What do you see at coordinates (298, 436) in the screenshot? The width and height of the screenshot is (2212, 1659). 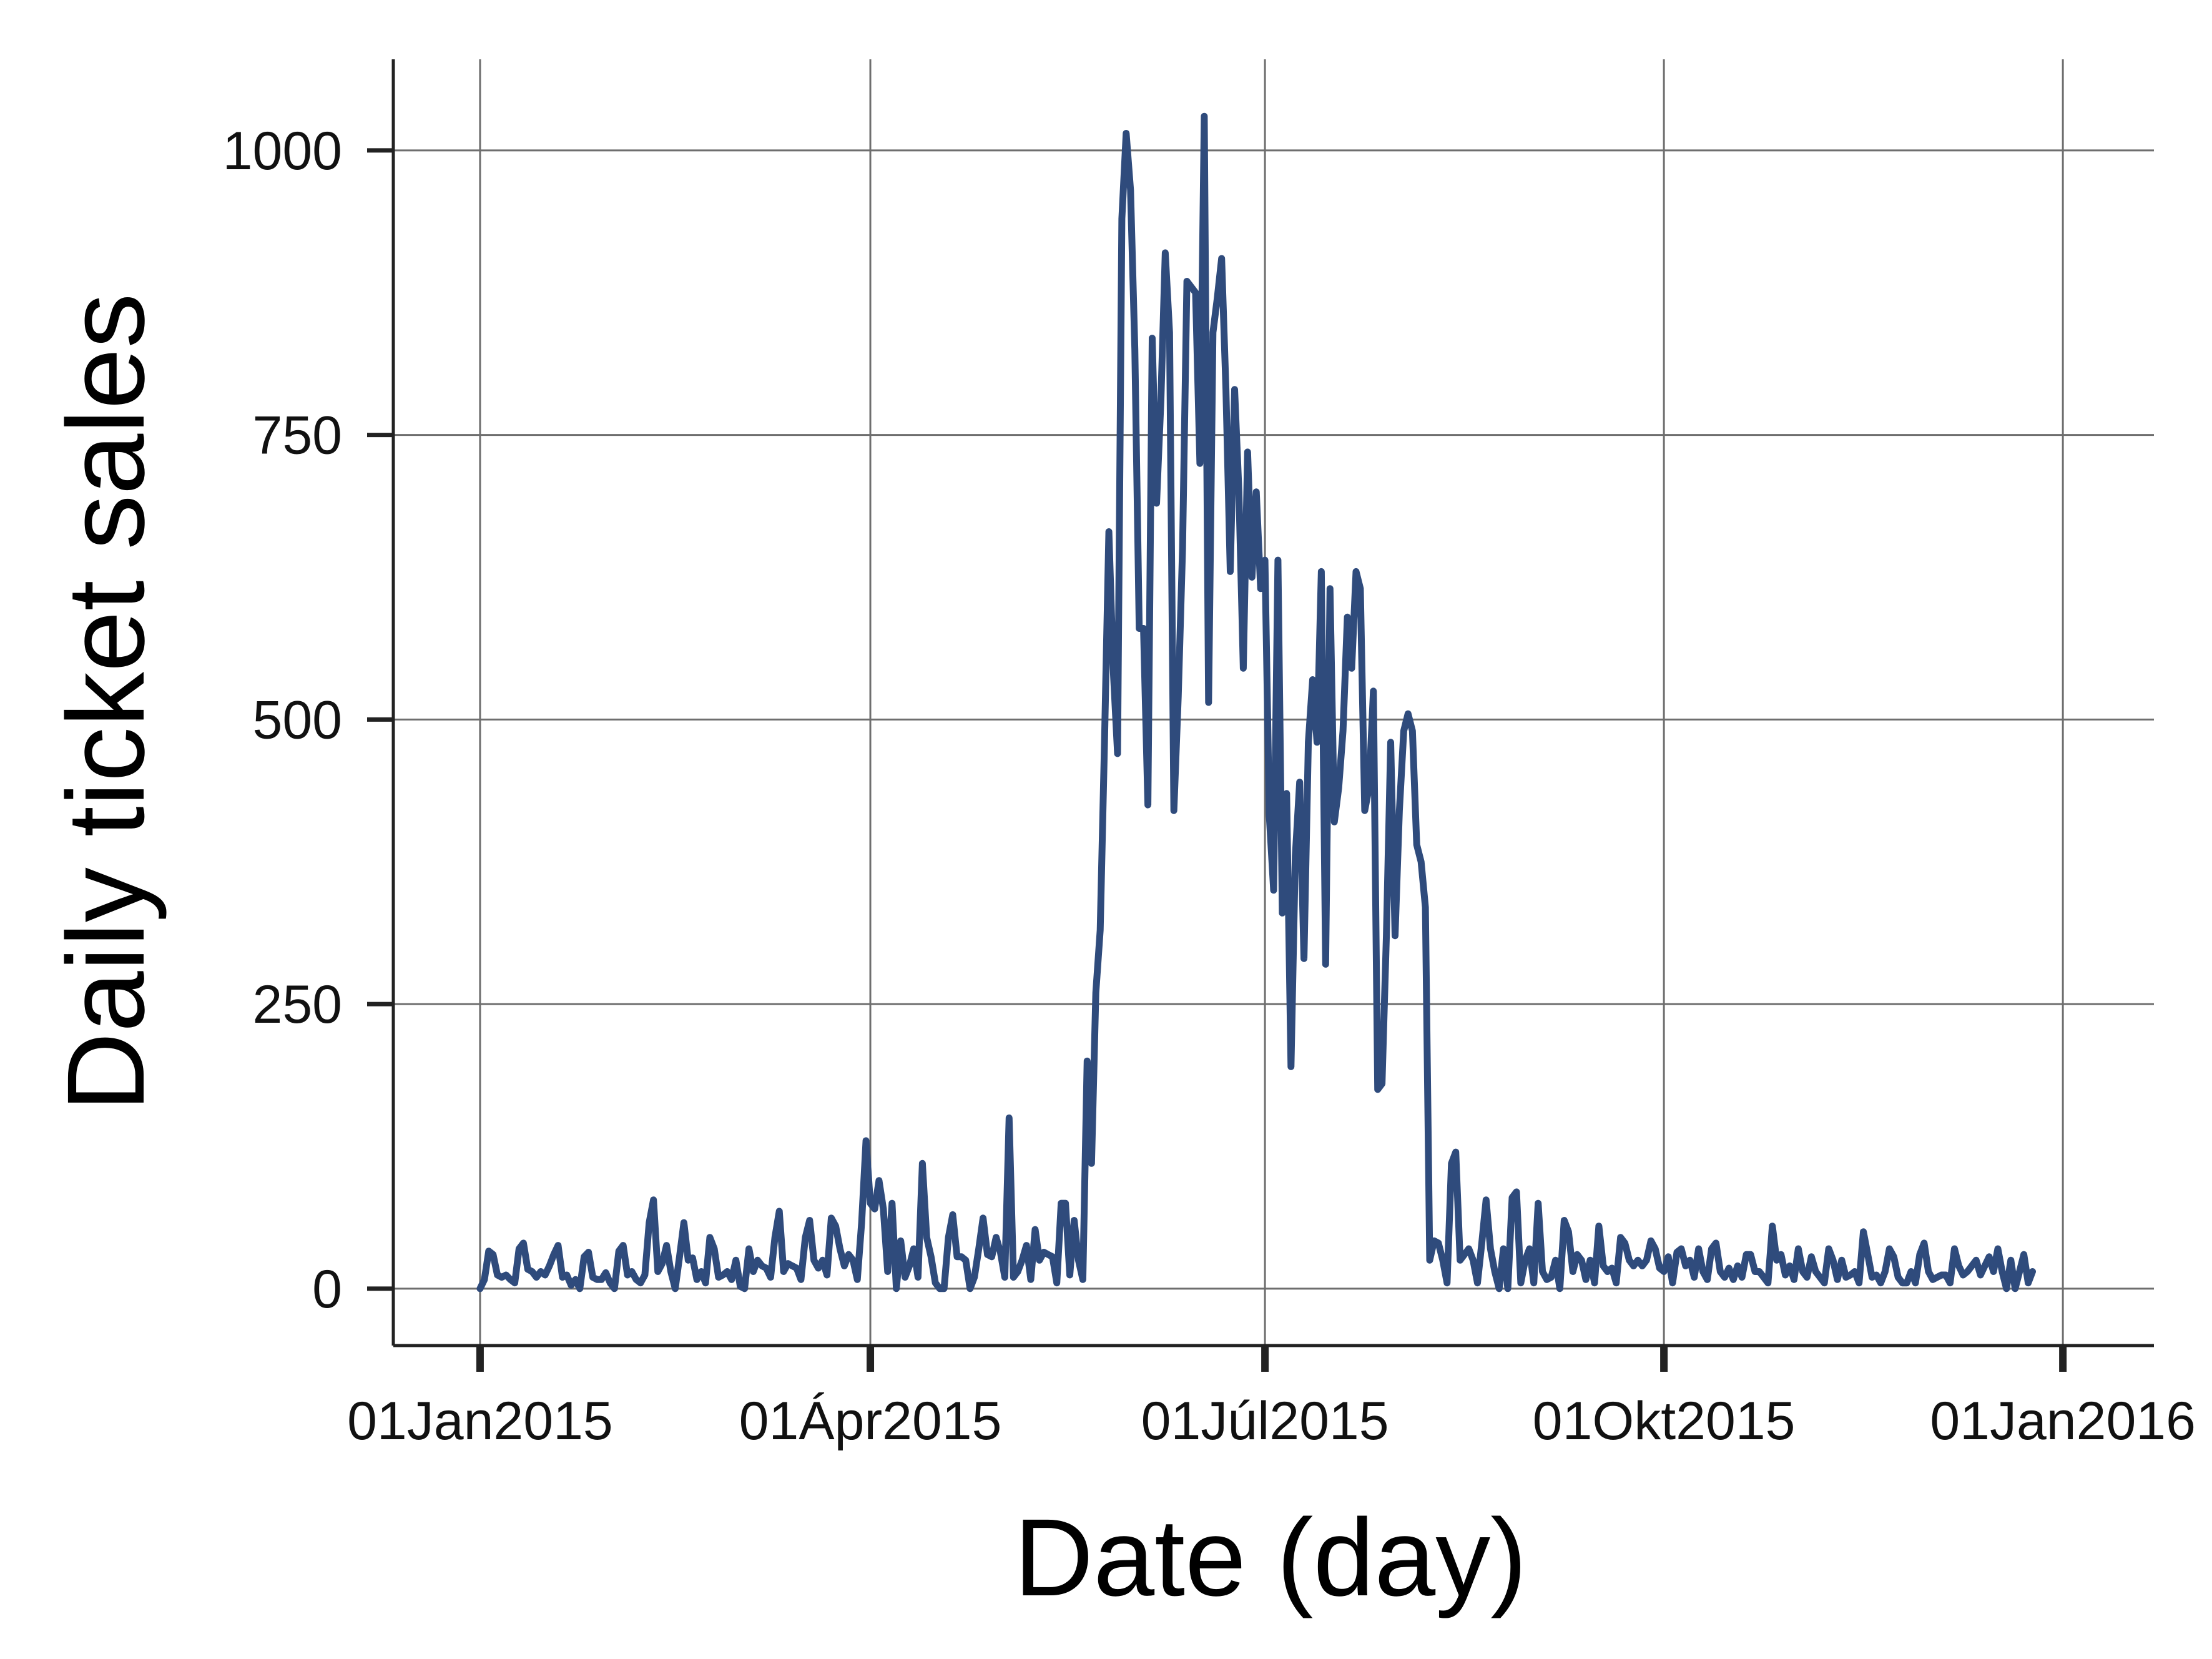 I see `y-tick-label: 750` at bounding box center [298, 436].